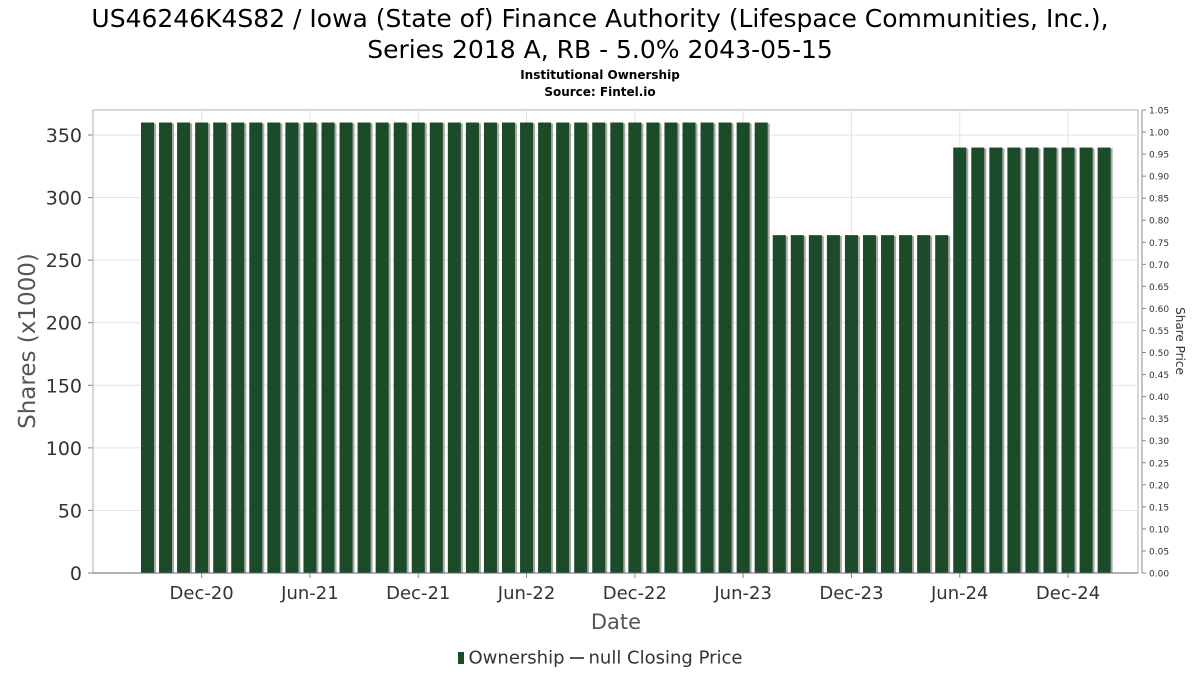 The image size is (1200, 675). Describe the element at coordinates (28, 341) in the screenshot. I see `y-axis-label: Shares (x1000)` at that location.